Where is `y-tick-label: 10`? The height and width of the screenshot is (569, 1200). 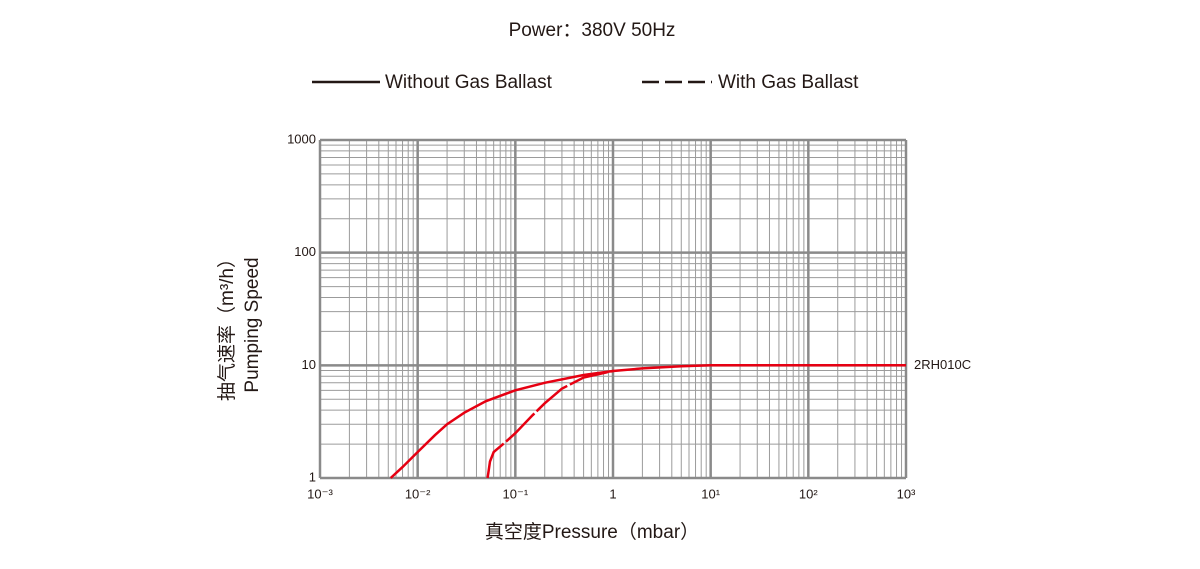 y-tick-label: 10 is located at coordinates (309, 364).